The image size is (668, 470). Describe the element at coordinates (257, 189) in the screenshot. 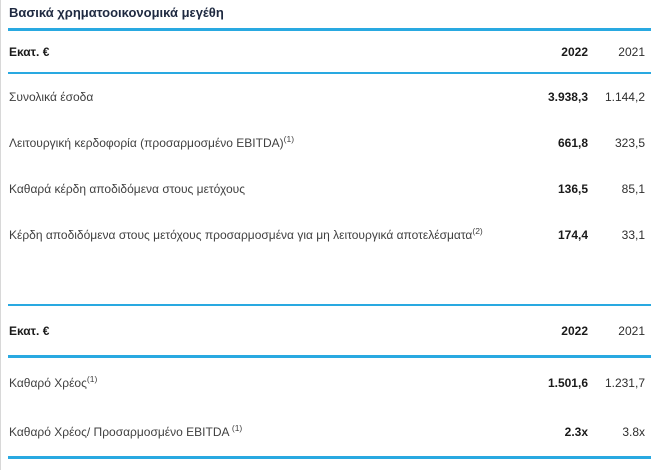

I see `row-label: Καθαρά κέρδη αποδιδόμενα στους μετόχους` at that location.